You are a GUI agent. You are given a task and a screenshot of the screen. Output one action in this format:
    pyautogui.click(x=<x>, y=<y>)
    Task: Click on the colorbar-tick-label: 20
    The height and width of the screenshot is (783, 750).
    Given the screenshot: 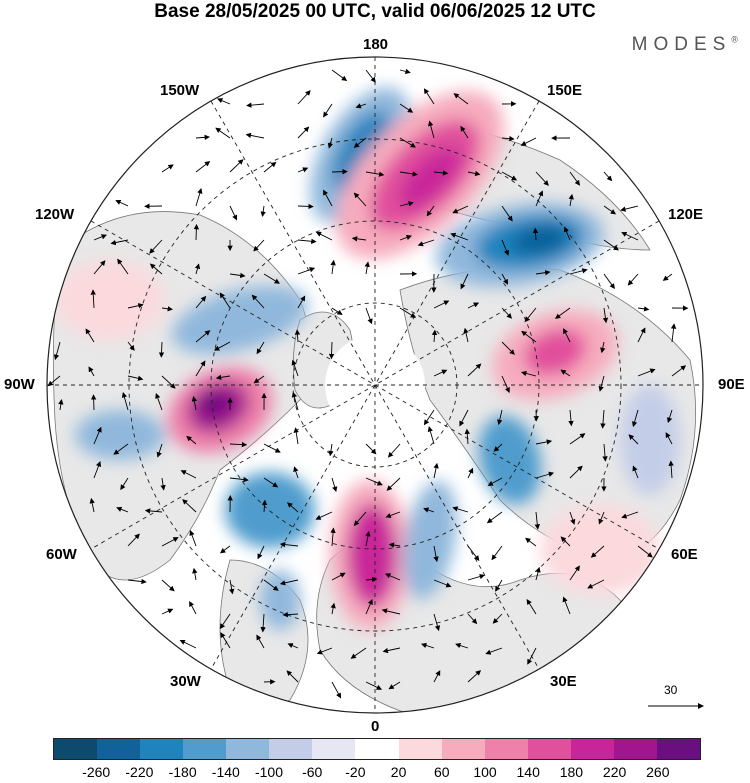 What is the action you would take?
    pyautogui.click(x=398, y=772)
    